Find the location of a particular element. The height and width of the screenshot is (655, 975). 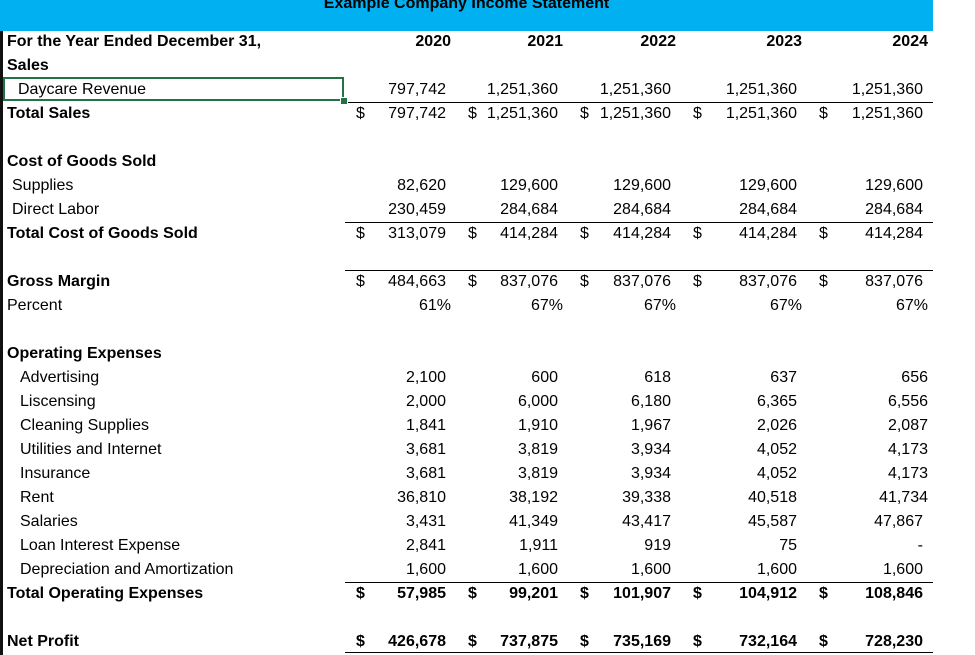

supplies-2021: 129,600 is located at coordinates (529, 185).